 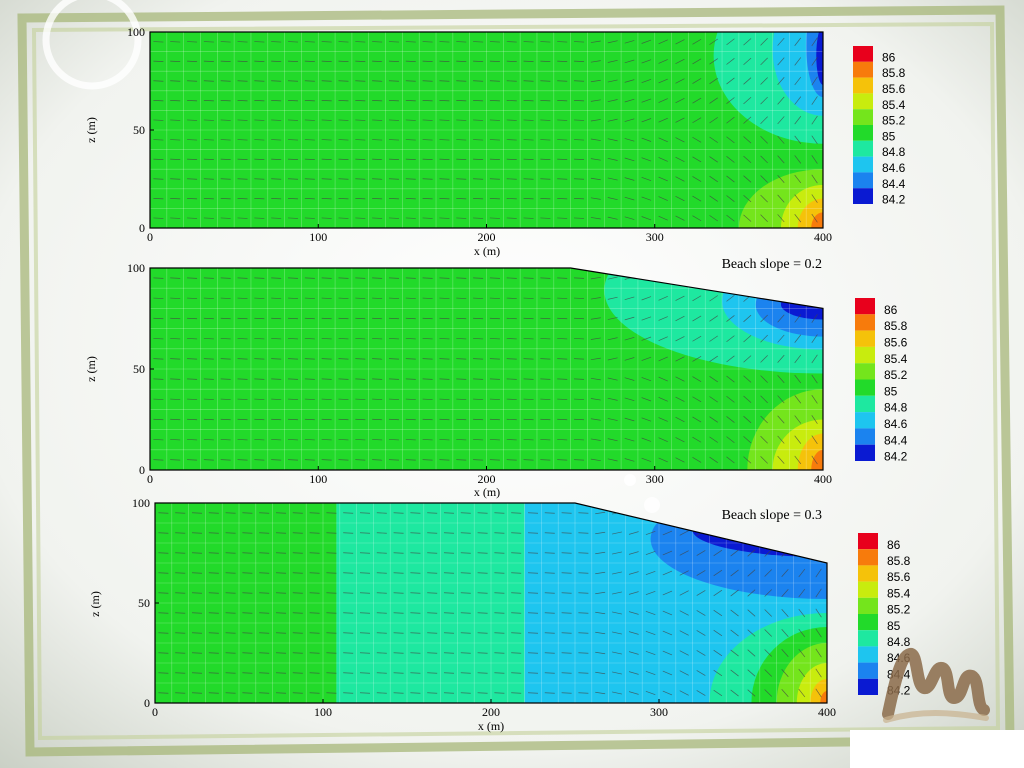 I want to click on x-tick-label: 300, so click(x=659, y=712).